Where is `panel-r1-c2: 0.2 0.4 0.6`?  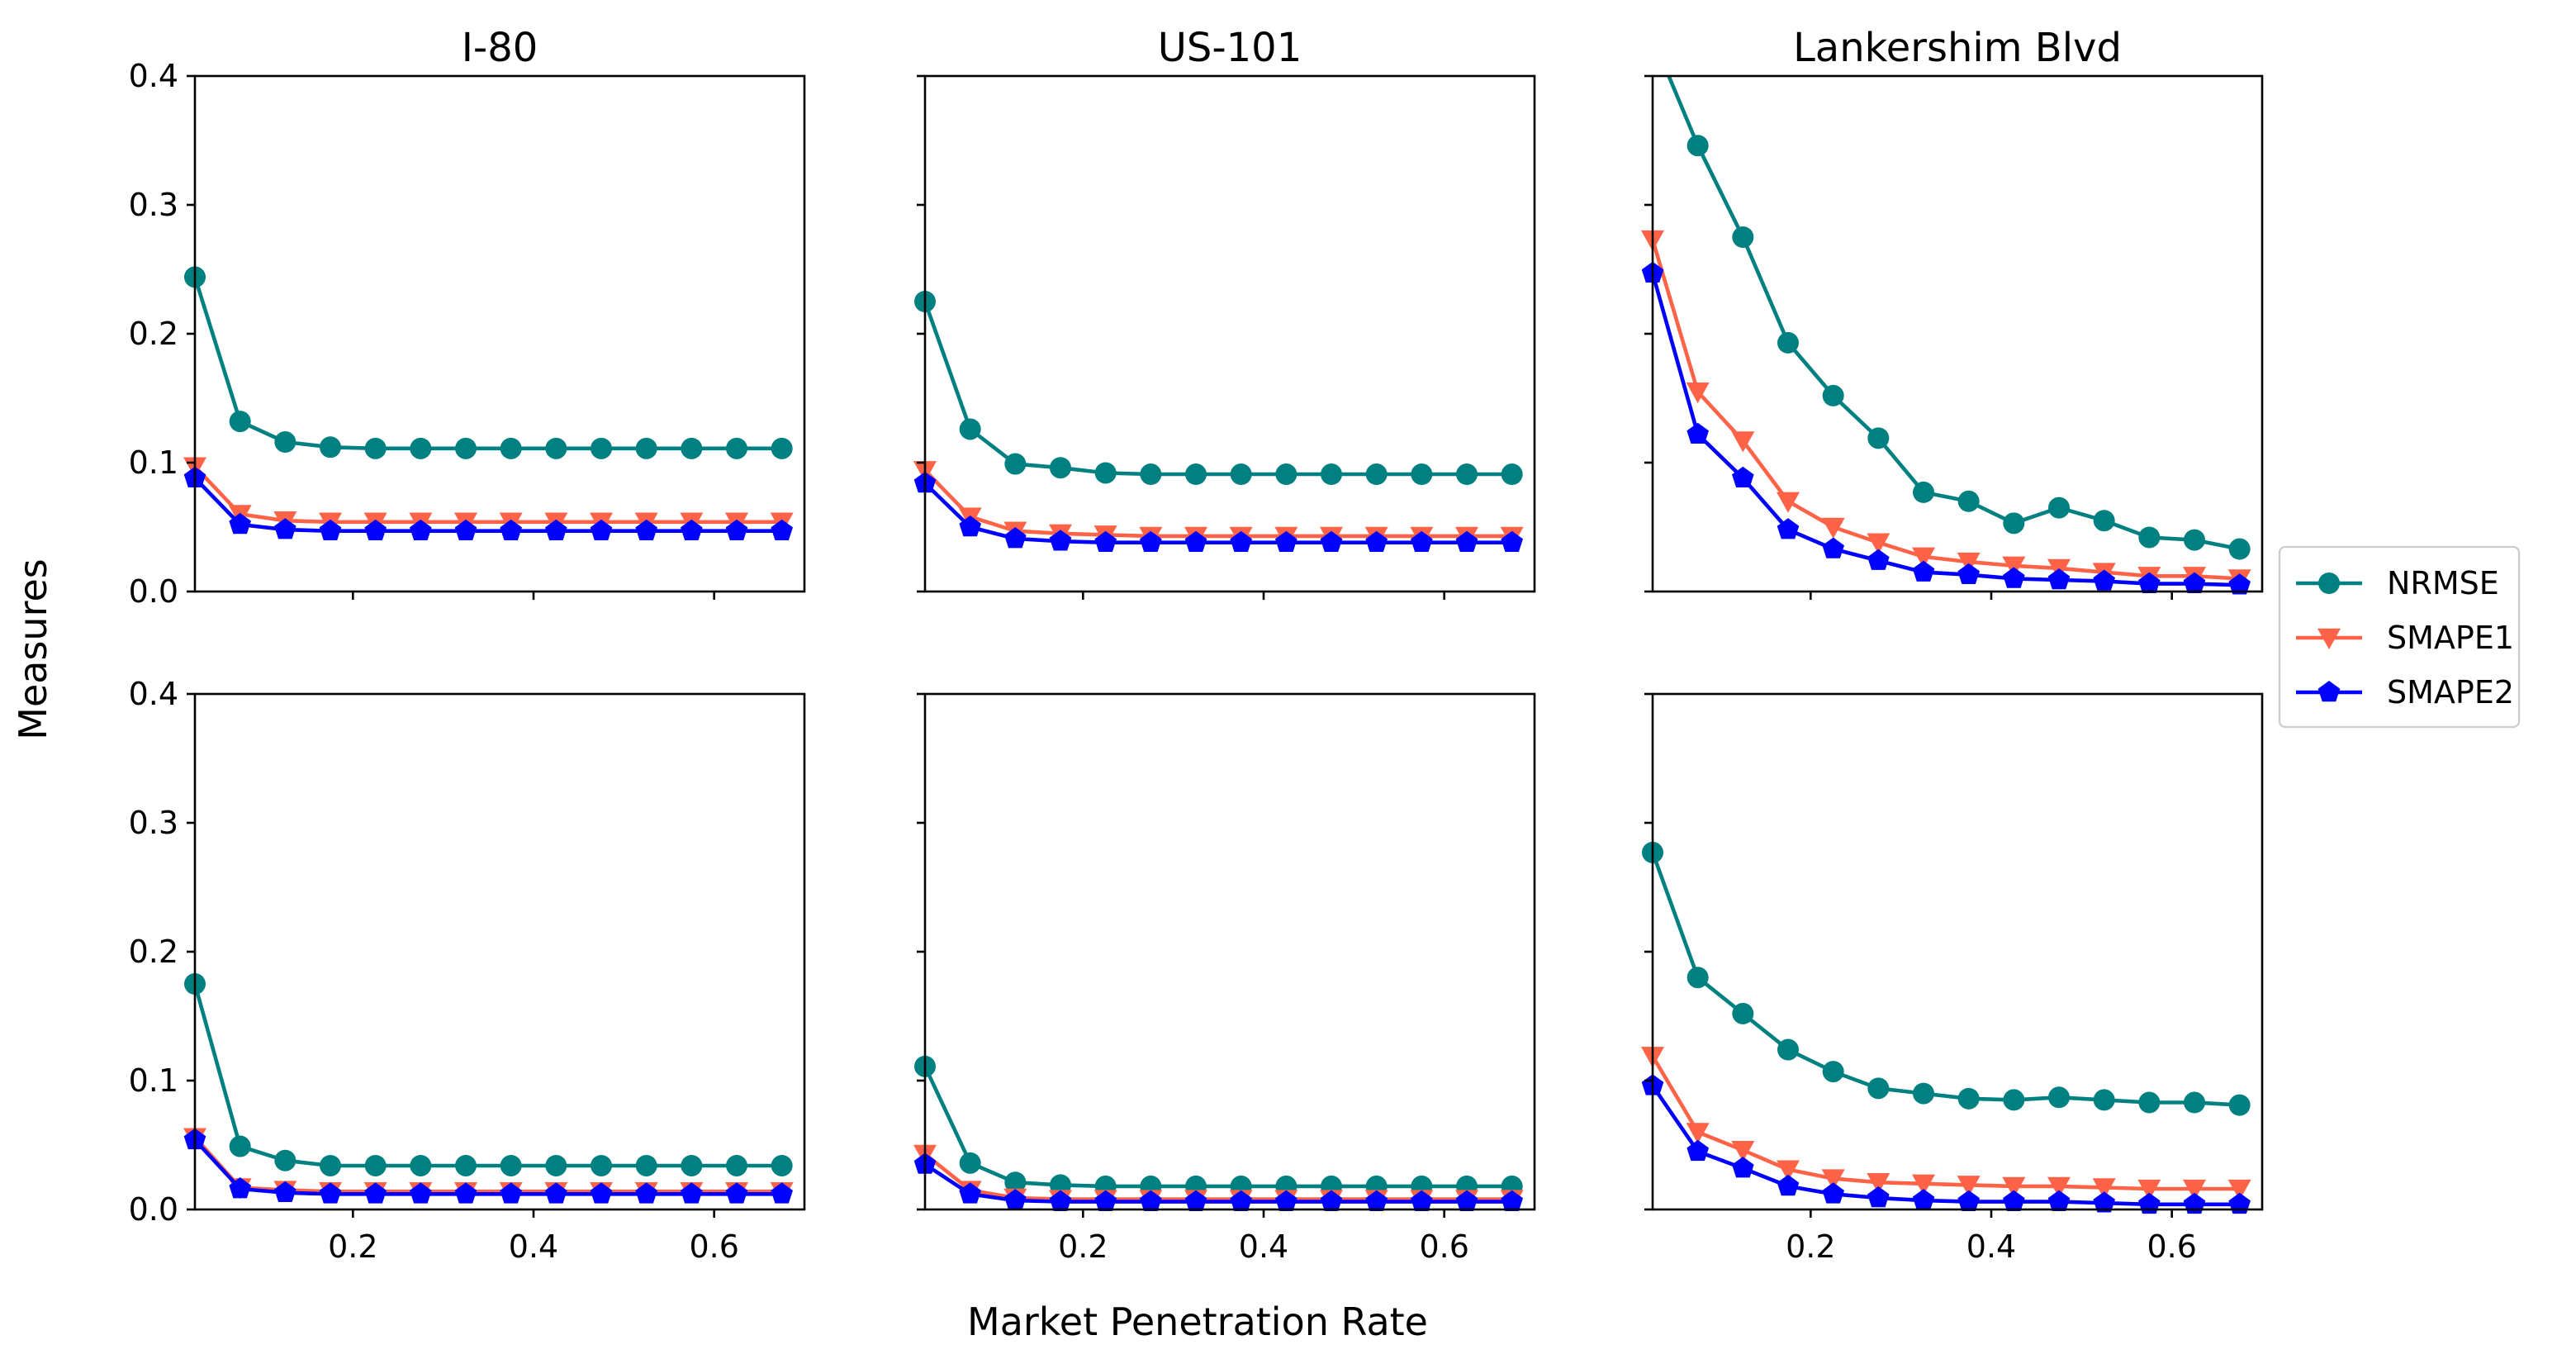 panel-r1-c2: 0.2 0.4 0.6 is located at coordinates (1953, 978).